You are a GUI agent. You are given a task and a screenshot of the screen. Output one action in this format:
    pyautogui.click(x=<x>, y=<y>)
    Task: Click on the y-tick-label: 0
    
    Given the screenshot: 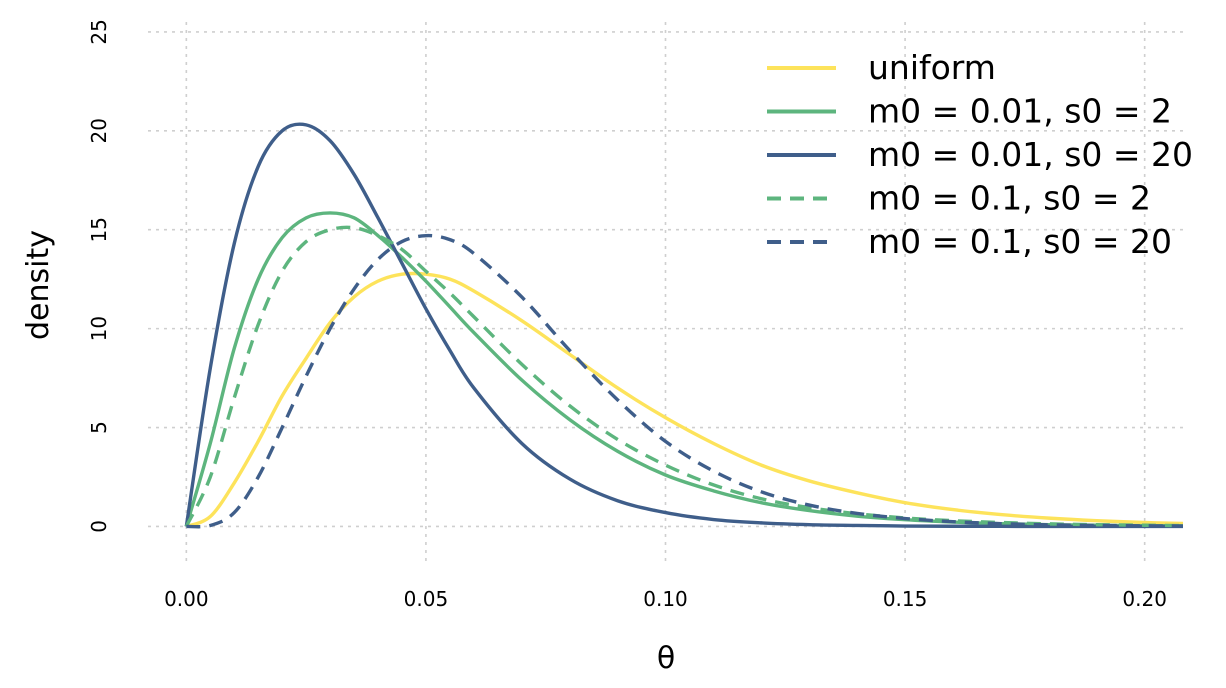 What is the action you would take?
    pyautogui.click(x=99, y=526)
    